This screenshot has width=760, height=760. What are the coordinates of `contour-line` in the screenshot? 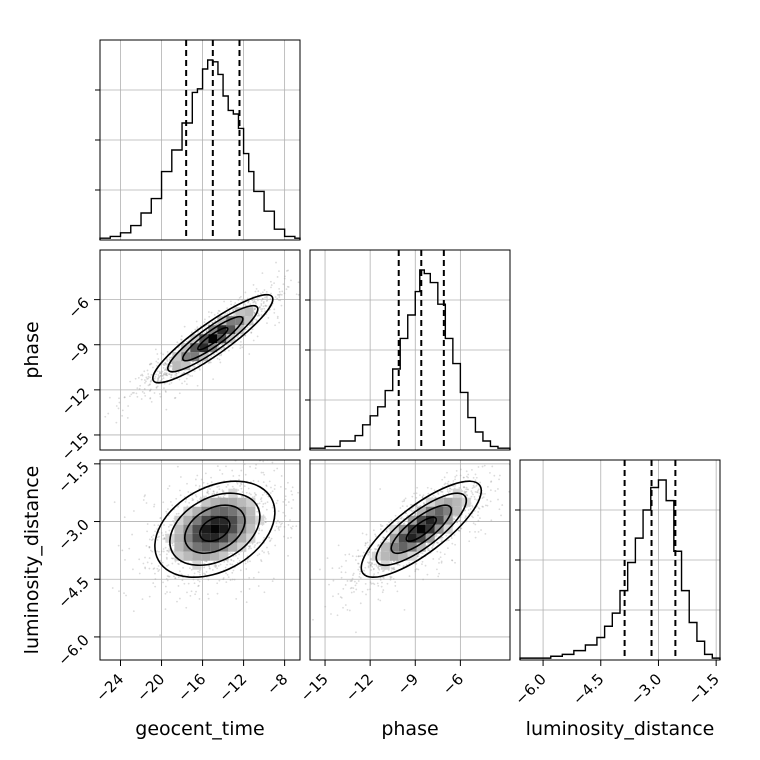 It's located at (215, 529).